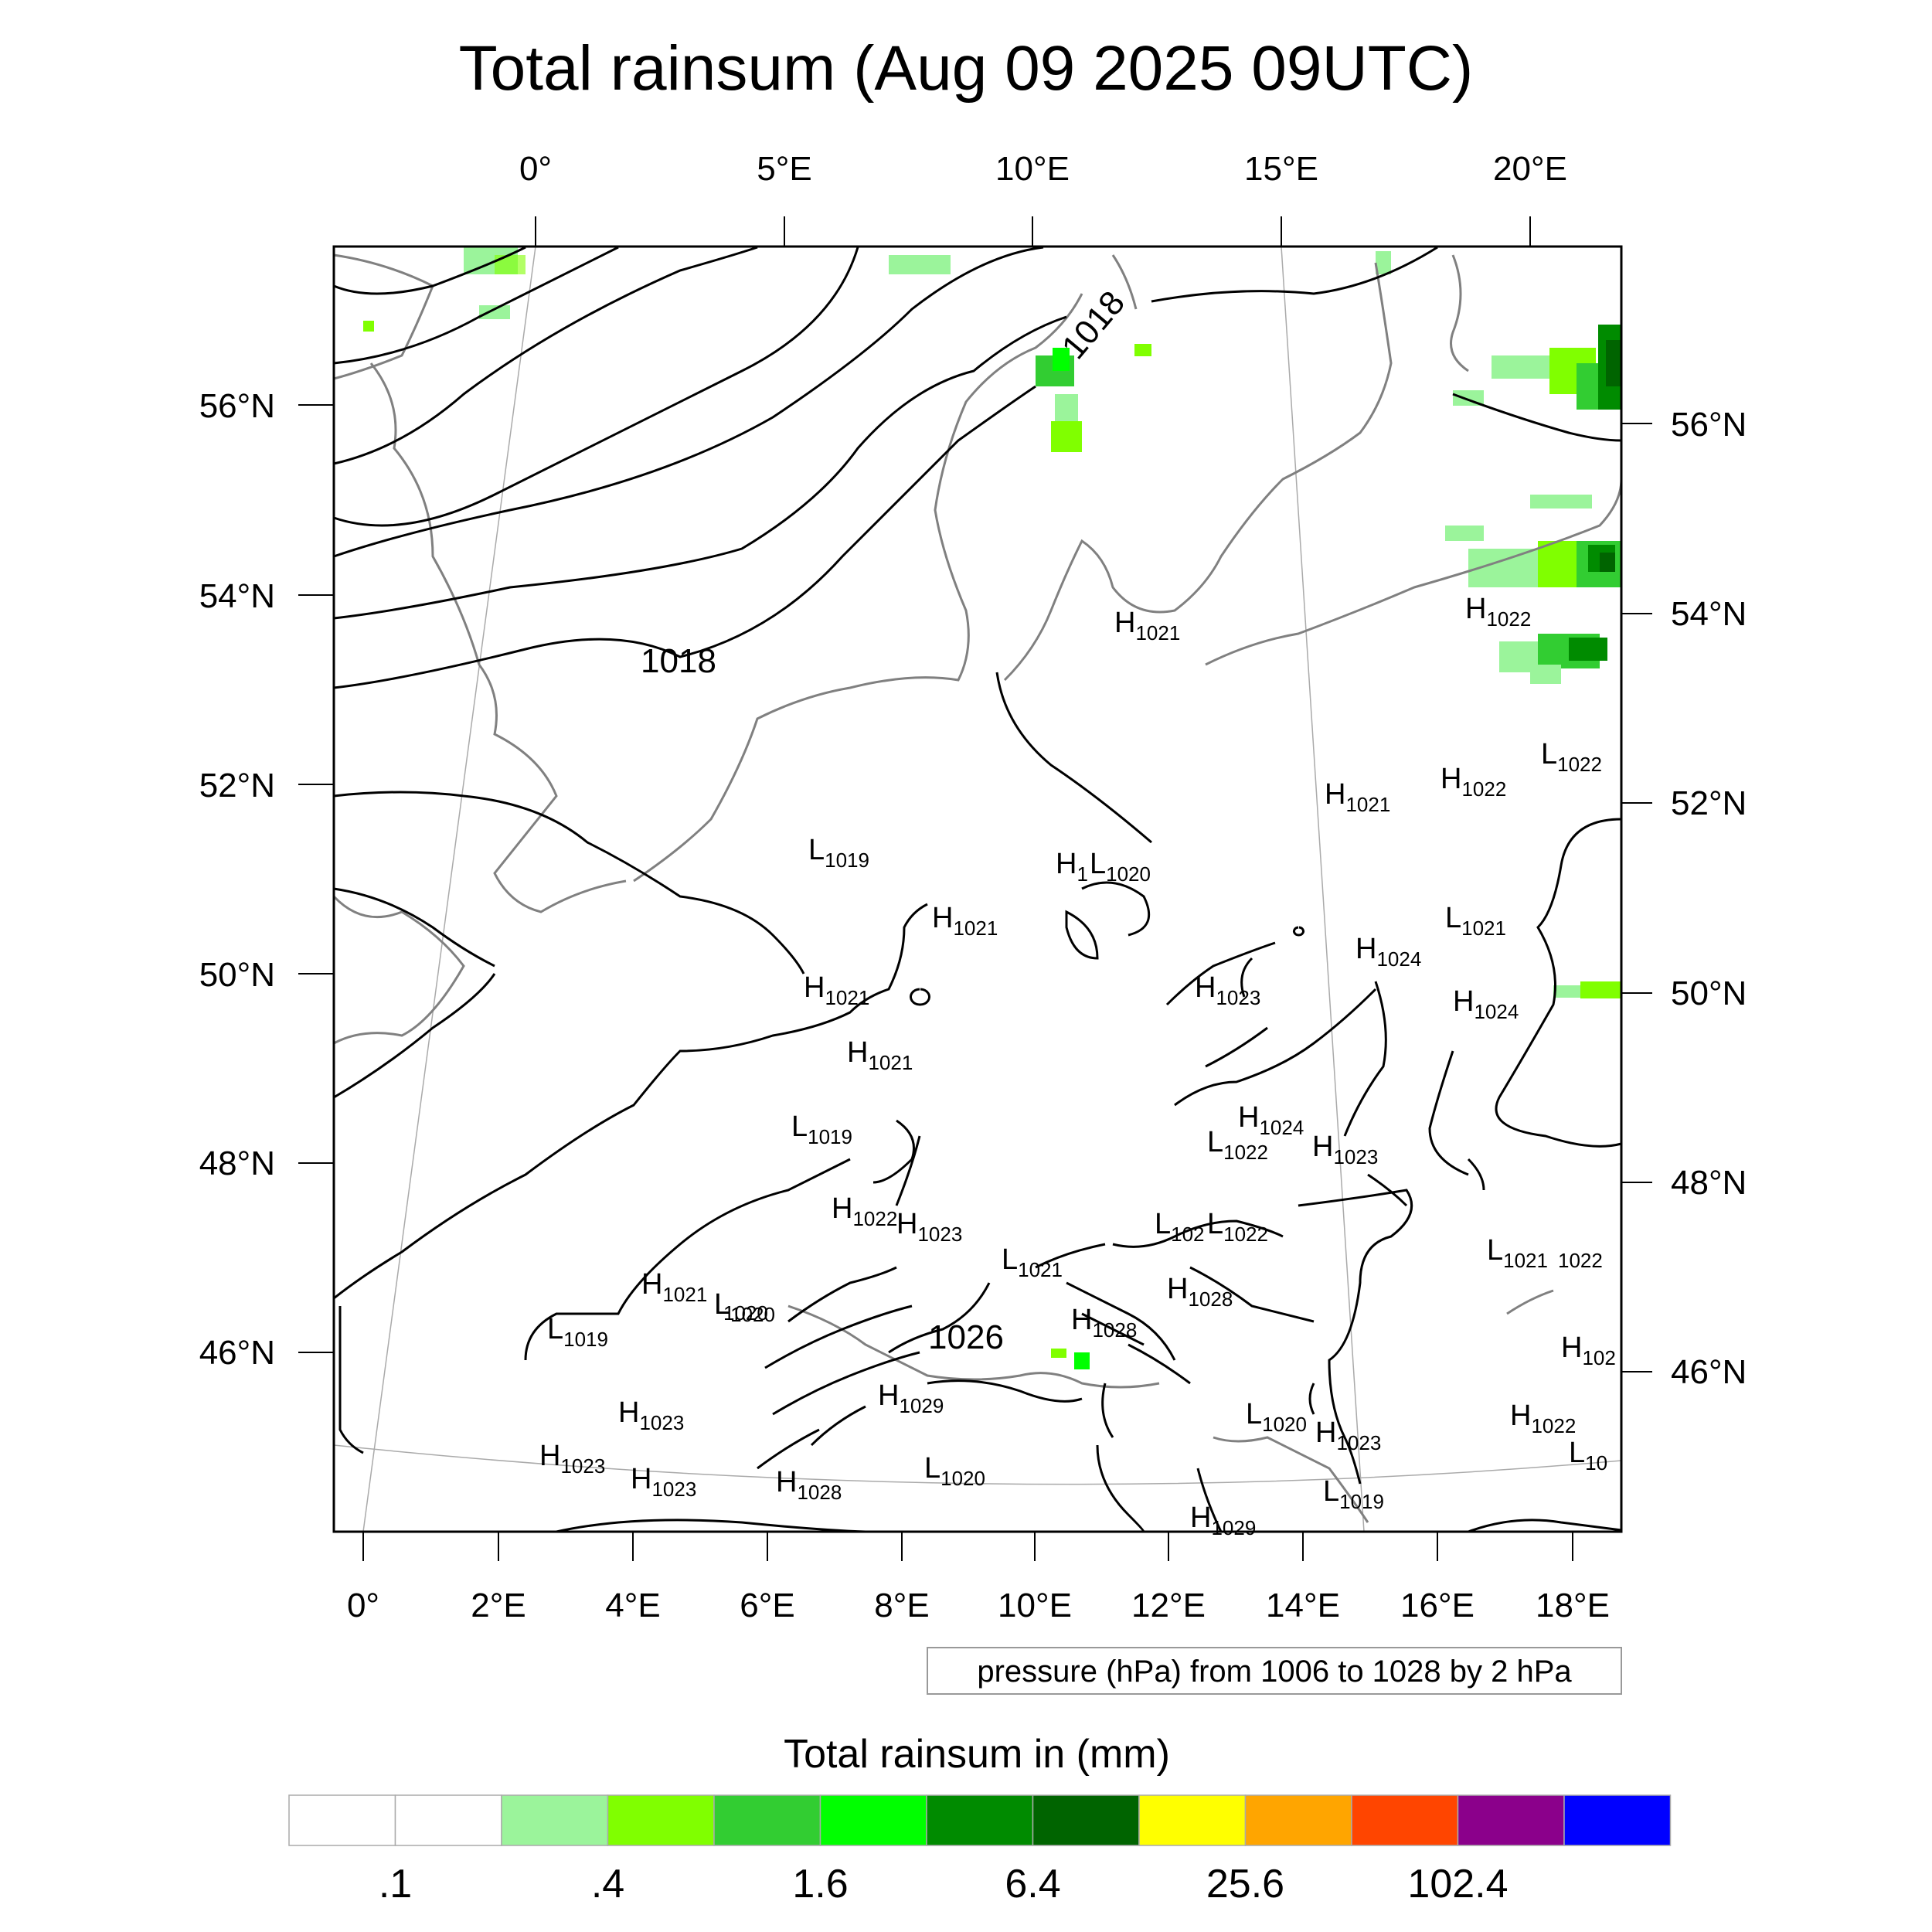  What do you see at coordinates (966, 1337) in the screenshot?
I see `contour-label: 1026` at bounding box center [966, 1337].